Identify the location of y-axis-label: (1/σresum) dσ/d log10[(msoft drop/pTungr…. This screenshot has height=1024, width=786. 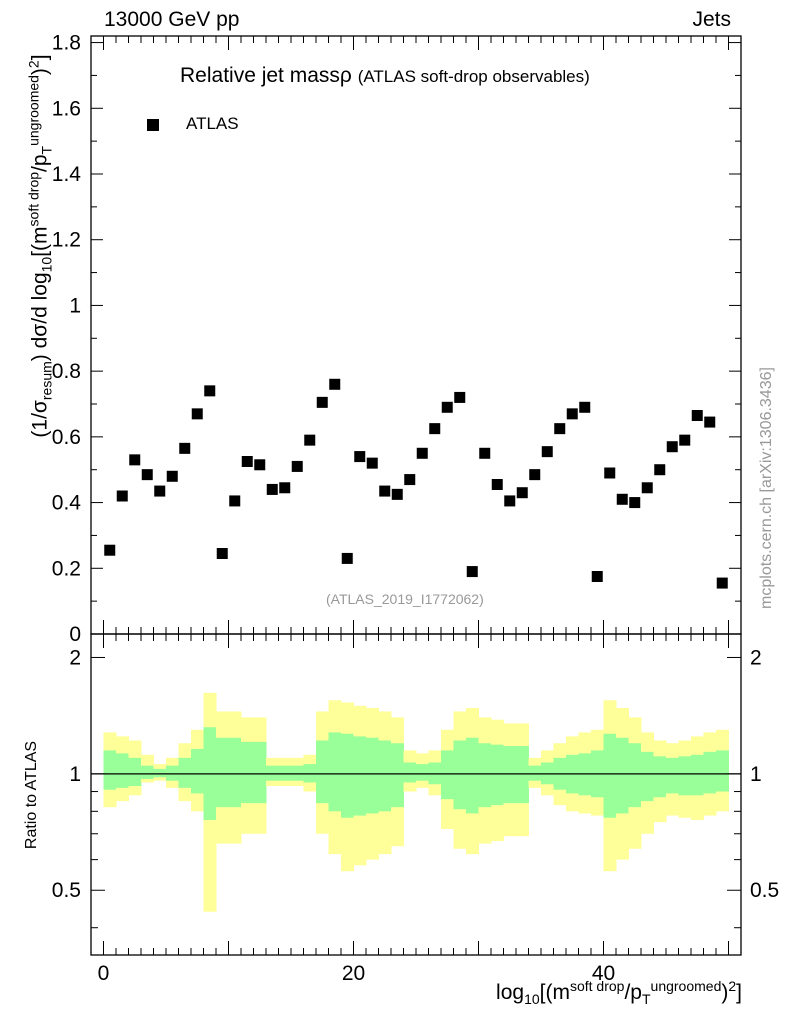
(40, 246).